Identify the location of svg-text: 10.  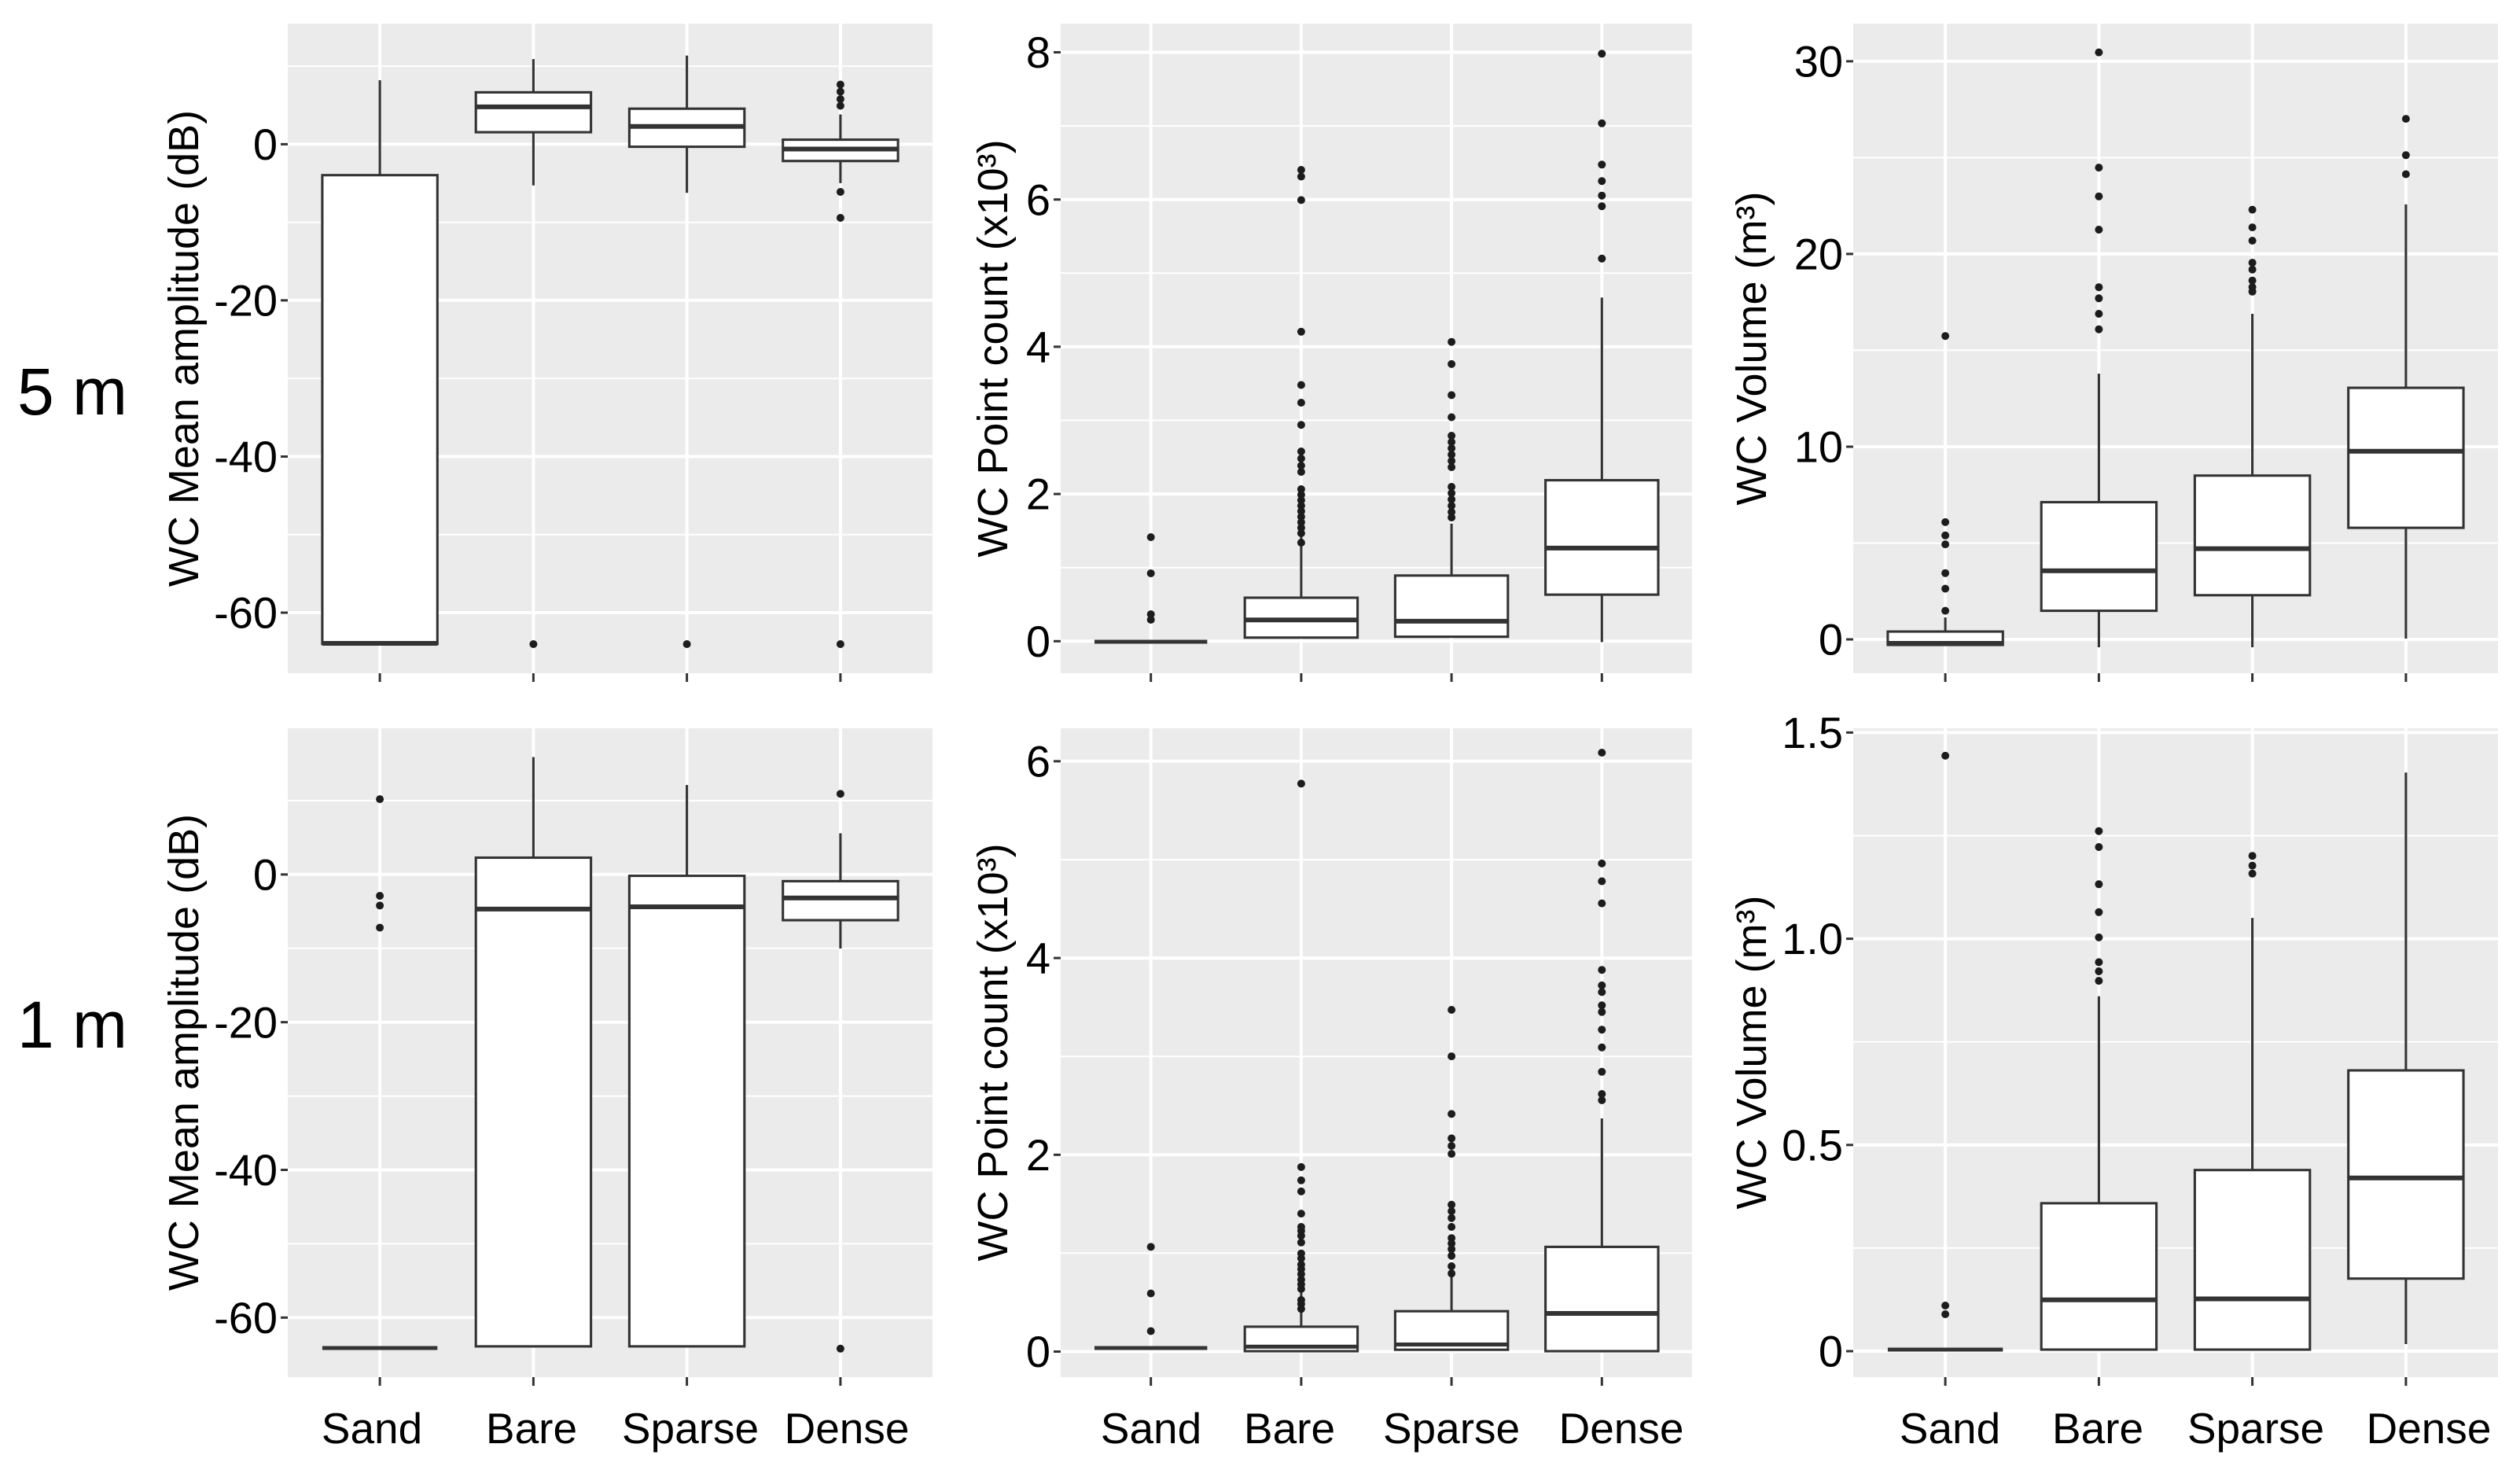
(1818, 447).